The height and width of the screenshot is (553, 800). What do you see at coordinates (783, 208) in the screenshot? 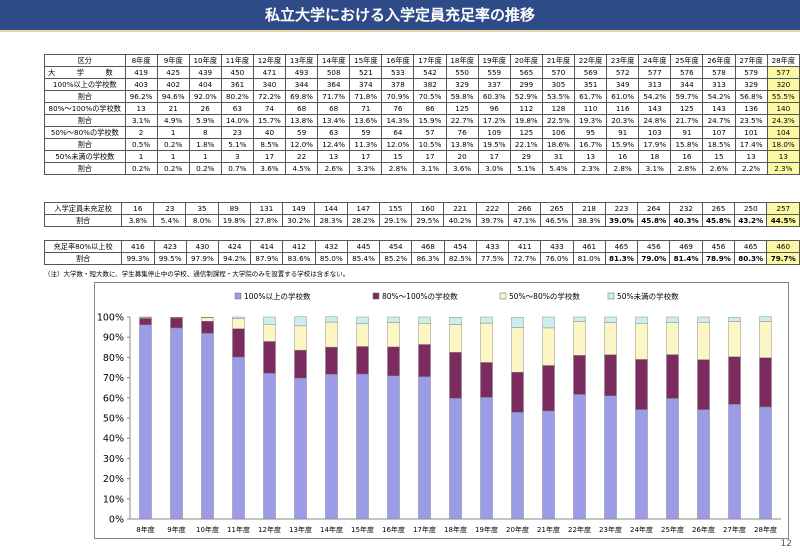
I see `table-cell: 257` at bounding box center [783, 208].